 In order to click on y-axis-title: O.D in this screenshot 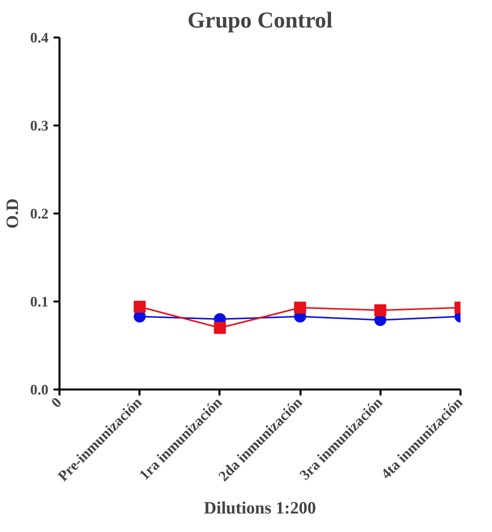, I will do `click(12, 213)`.